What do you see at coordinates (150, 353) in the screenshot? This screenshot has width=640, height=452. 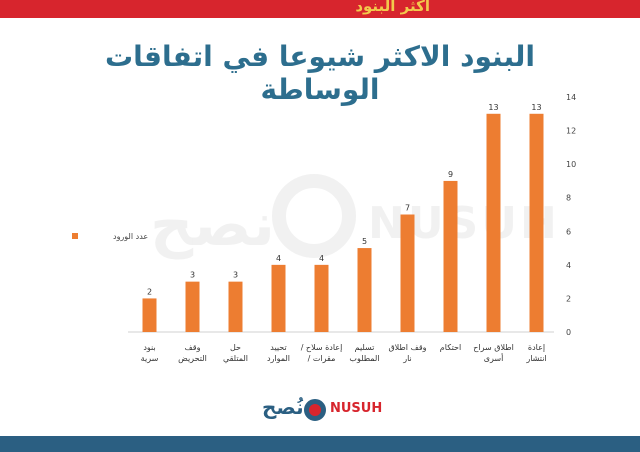 I see `category-label: بنود سرية` at bounding box center [150, 353].